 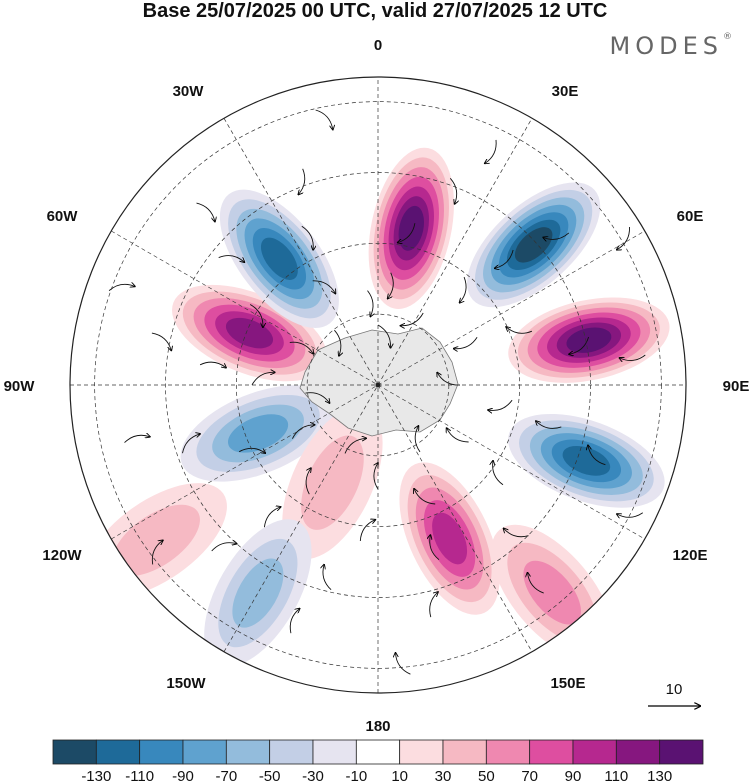 I want to click on colorbar-tick-label: 90, so click(x=573, y=775).